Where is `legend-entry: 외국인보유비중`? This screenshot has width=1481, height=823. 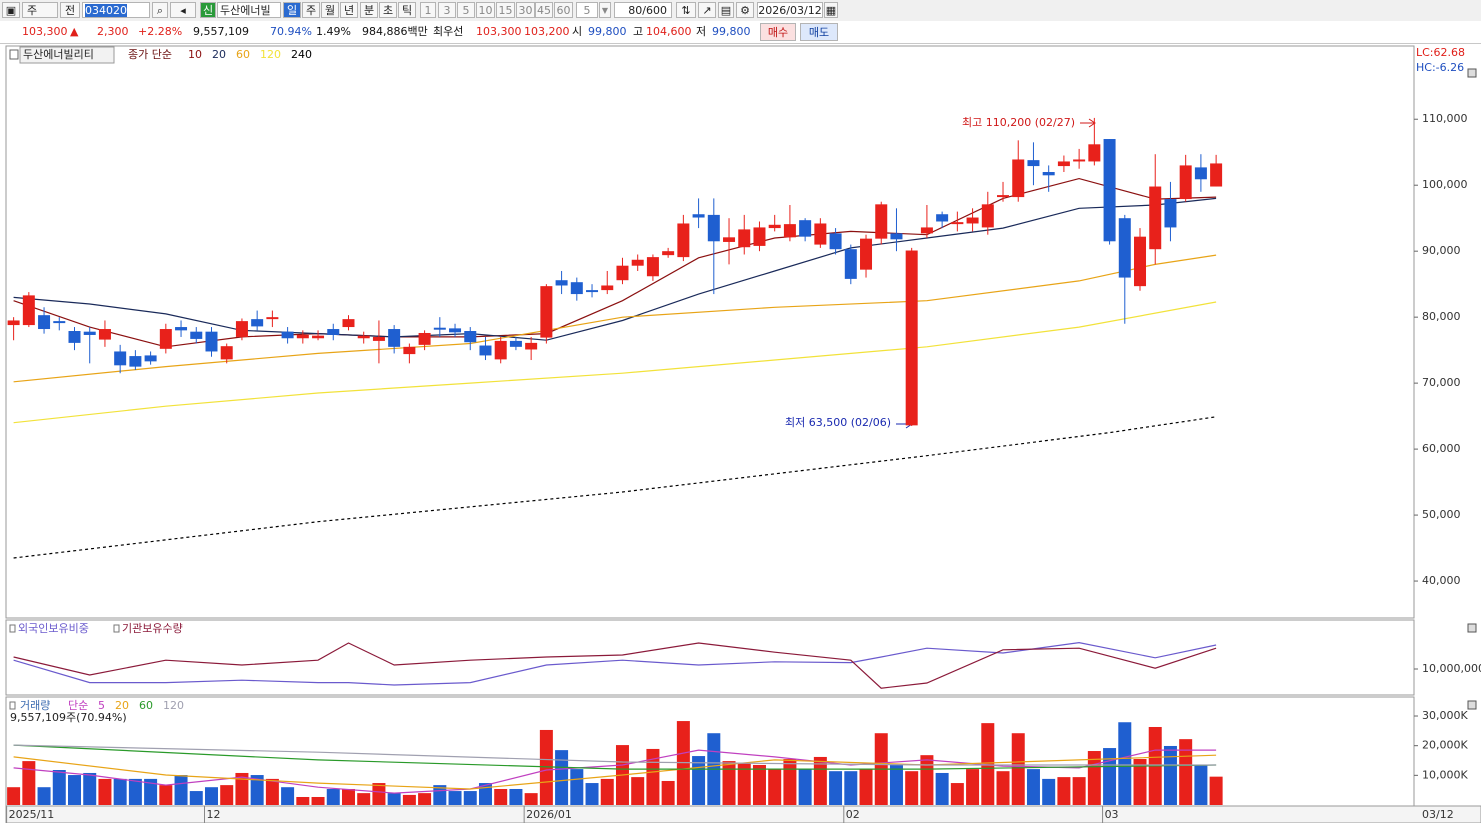
legend-entry: 외국인보유비중 is located at coordinates (53, 628).